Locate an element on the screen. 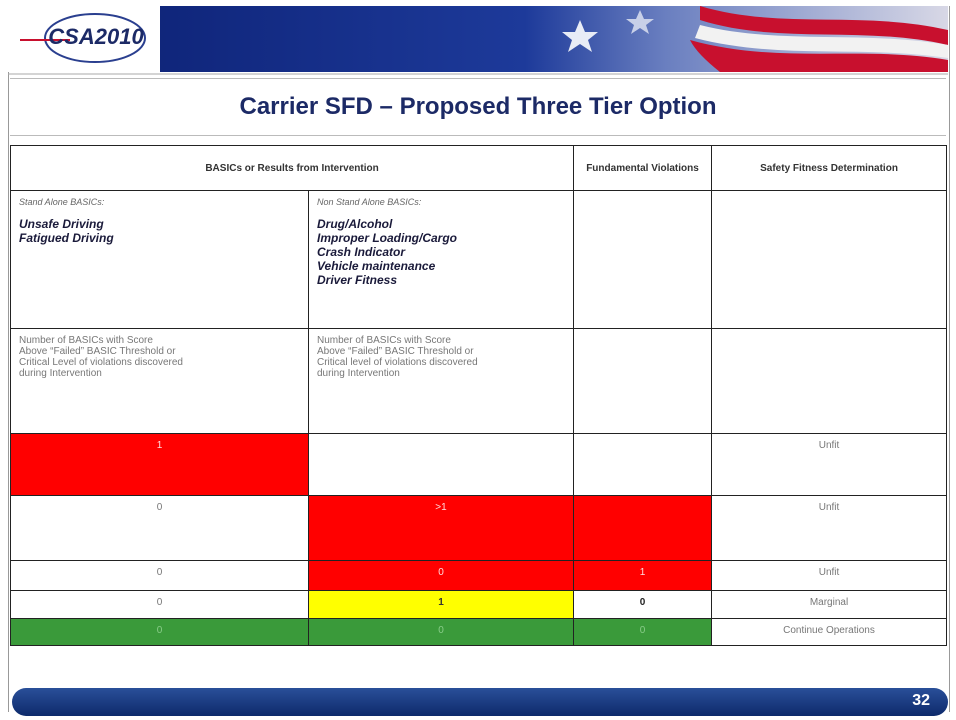  basic-item: Improper Loading/Cargo is located at coordinates (387, 238).